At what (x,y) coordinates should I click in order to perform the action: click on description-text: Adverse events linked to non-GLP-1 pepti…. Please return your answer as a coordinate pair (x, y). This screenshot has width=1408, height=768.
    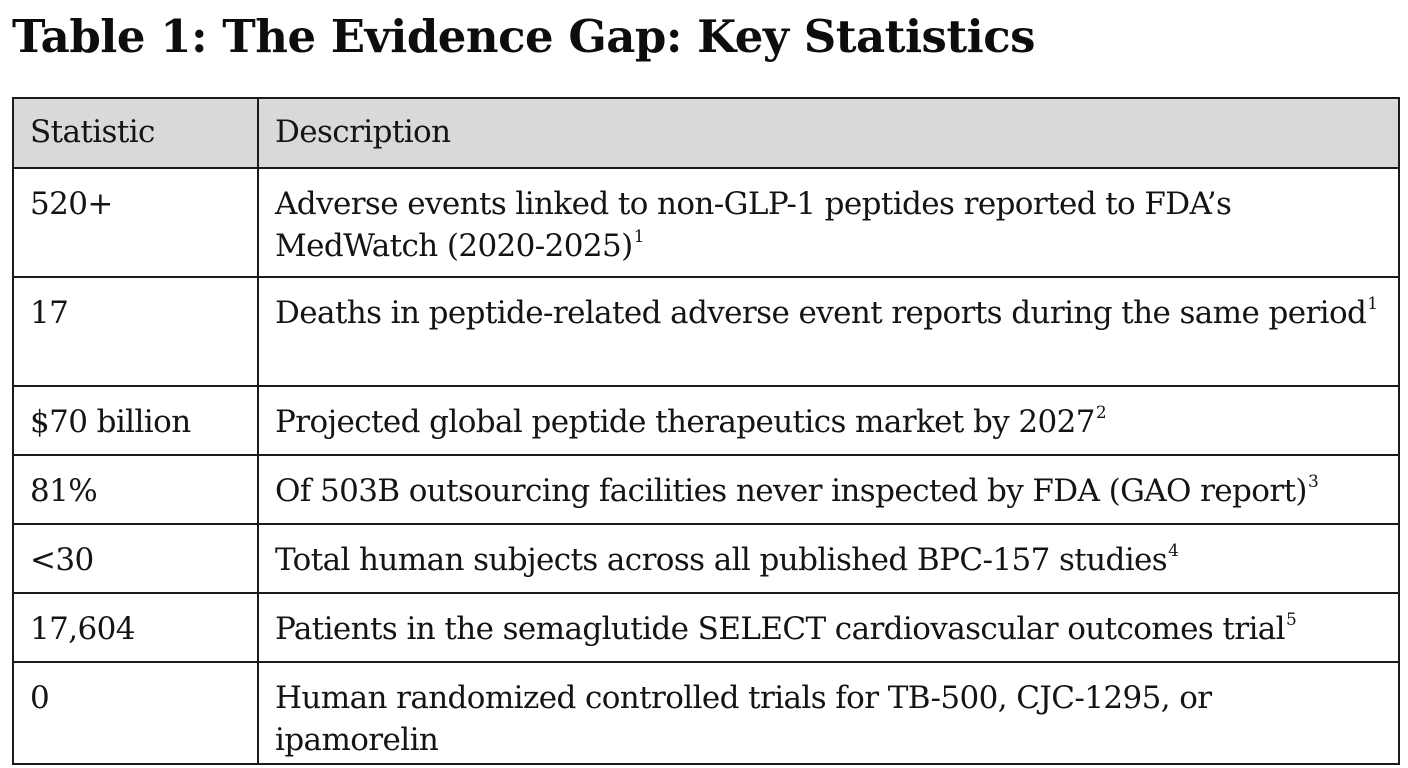
    Looking at the image, I should click on (753, 225).